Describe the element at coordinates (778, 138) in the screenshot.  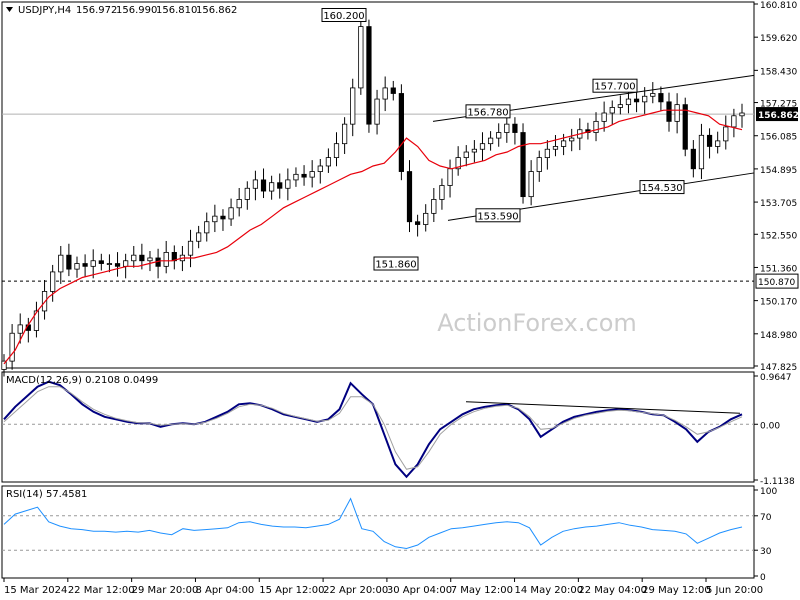
I see `price-tick-label: 156.085` at that location.